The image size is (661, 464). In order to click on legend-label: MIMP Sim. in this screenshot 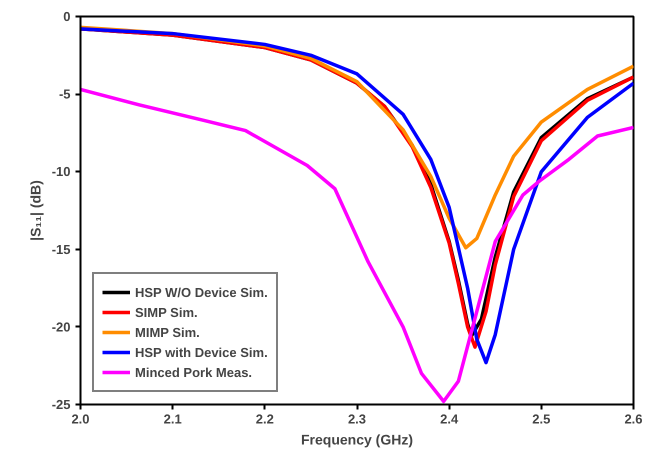, I will do `click(167, 332)`.